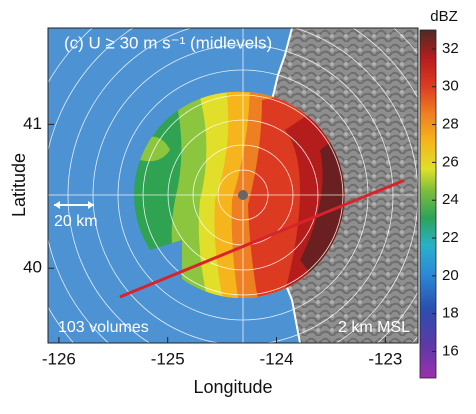  I want to click on y-tick-label: 41, so click(32, 123).